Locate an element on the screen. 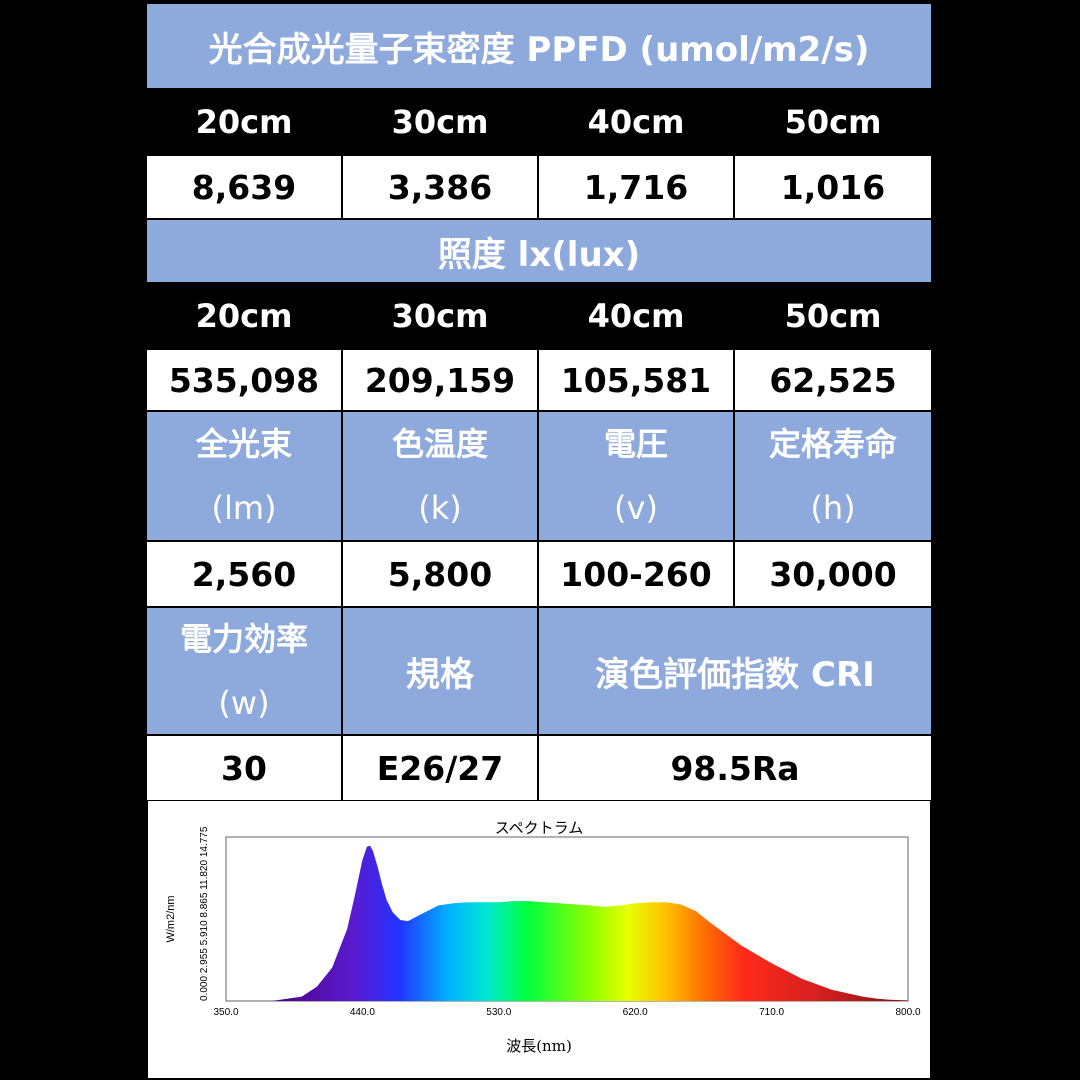 This screenshot has height=1080, width=1080. voltage-value: 100-260 is located at coordinates (637, 575).